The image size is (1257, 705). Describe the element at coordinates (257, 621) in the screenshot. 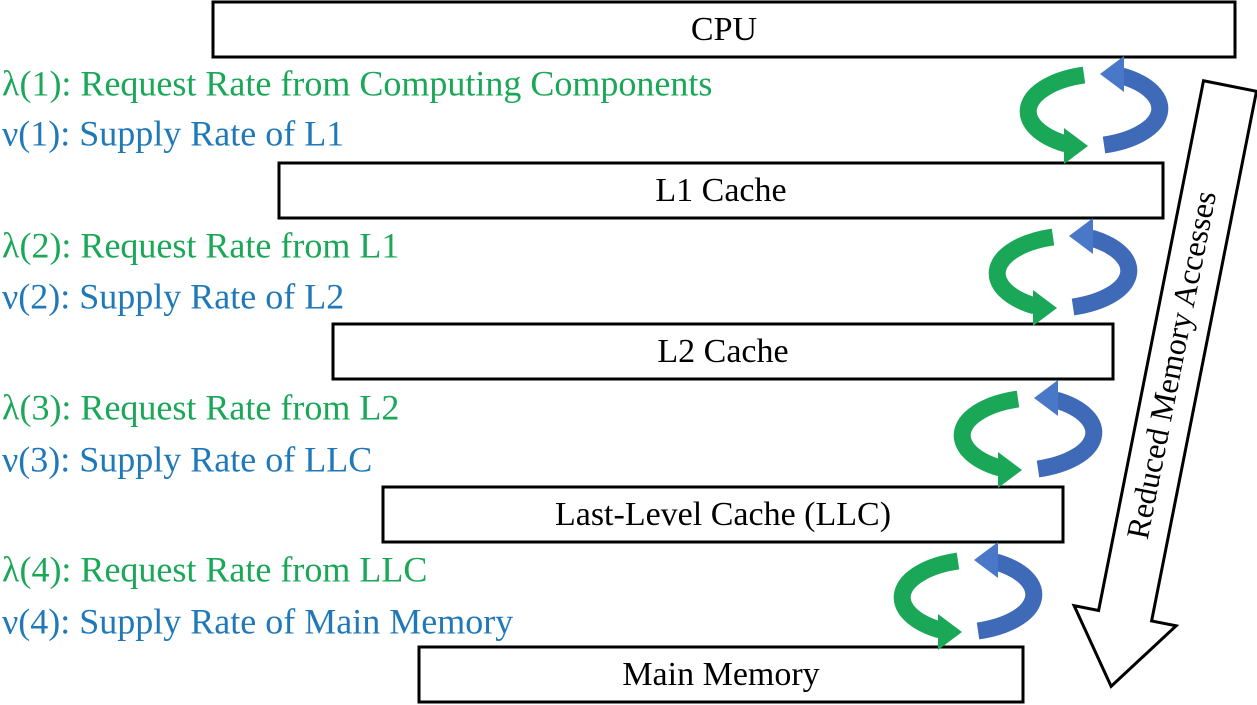

I see `supply-rate: ν(4): Supply Rate of Main Memory` at that location.